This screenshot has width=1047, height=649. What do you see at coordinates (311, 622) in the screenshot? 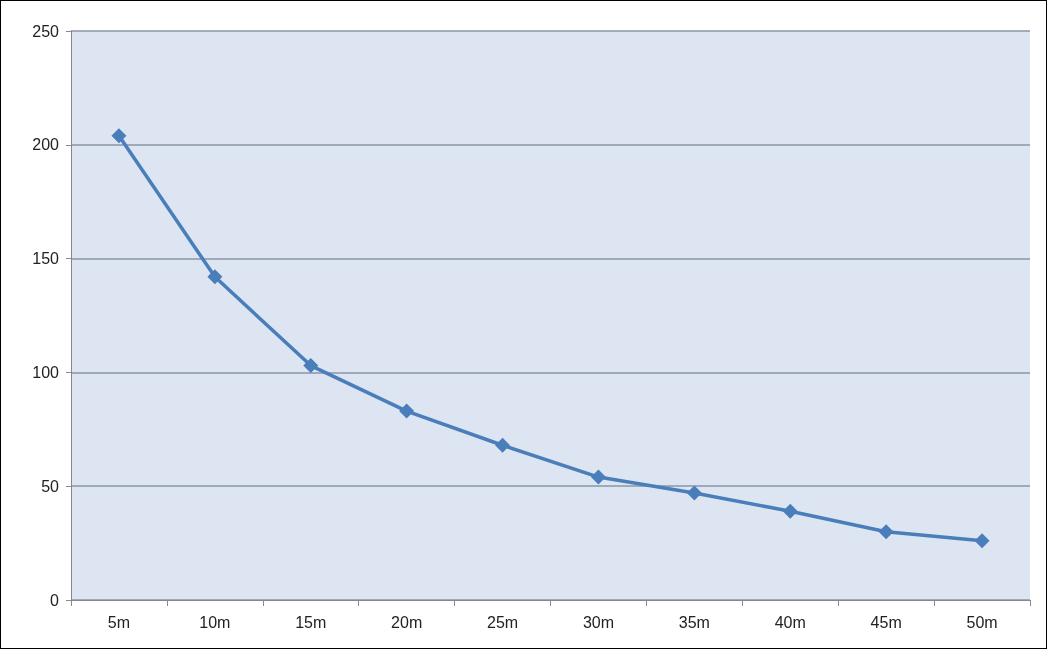
I see `x-tick-label: 15m` at bounding box center [311, 622].